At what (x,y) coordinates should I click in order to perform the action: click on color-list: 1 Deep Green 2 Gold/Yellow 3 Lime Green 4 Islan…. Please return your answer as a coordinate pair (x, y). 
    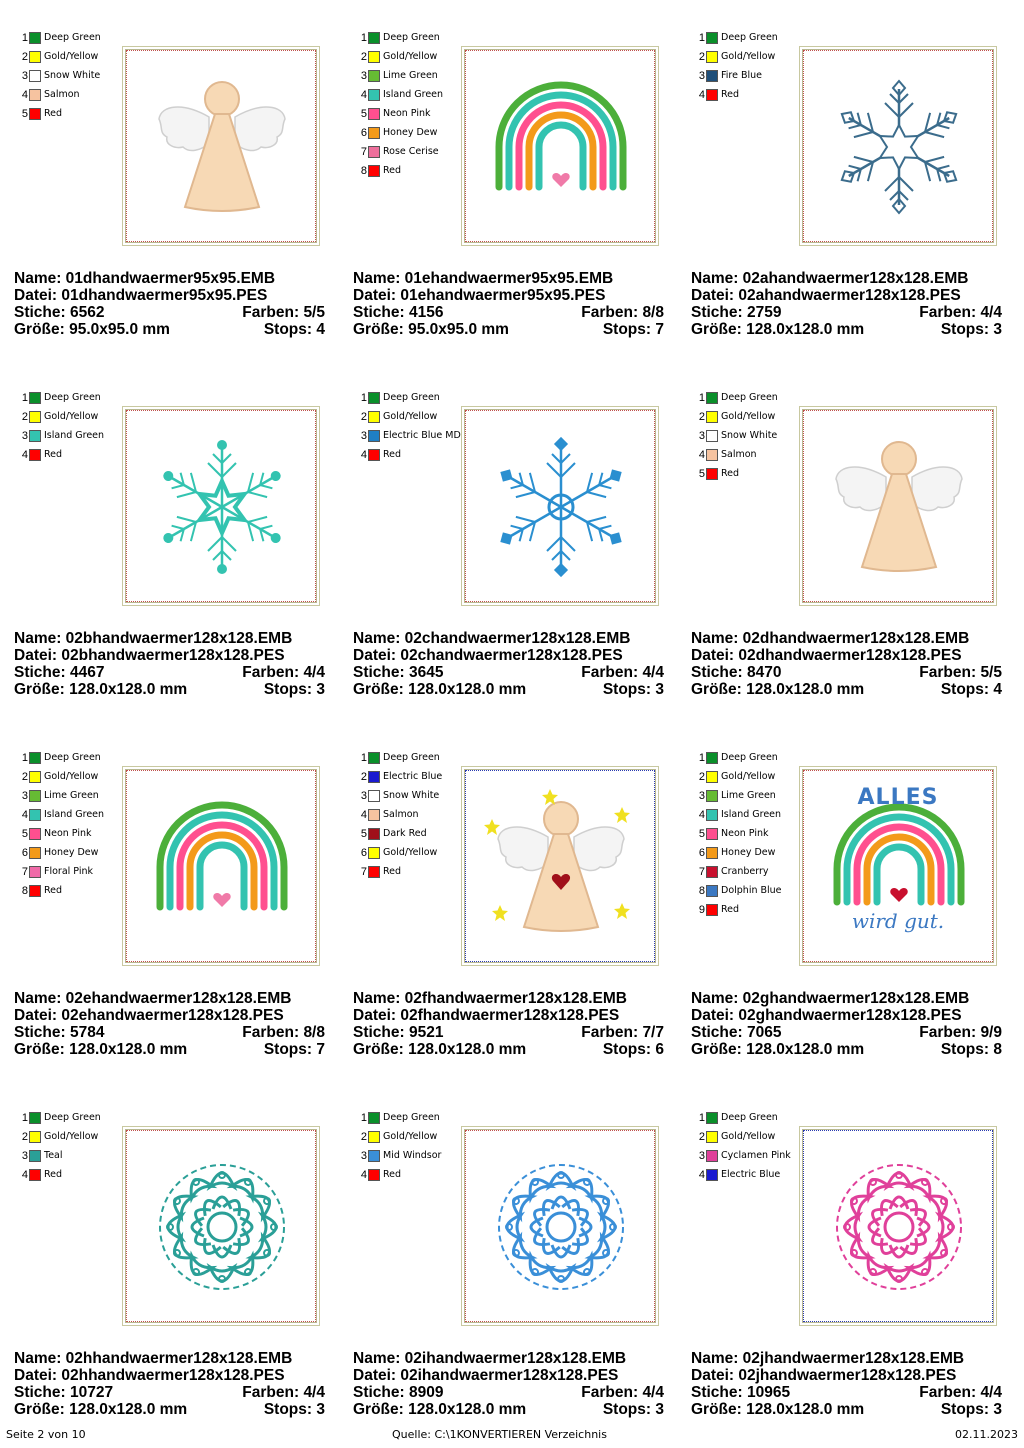
    Looking at the image, I should click on (750, 833).